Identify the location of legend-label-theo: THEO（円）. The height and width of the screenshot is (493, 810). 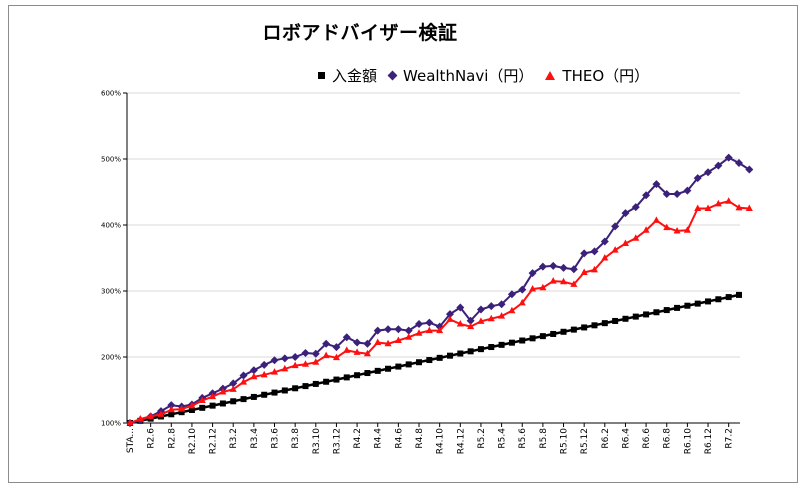
(606, 75).